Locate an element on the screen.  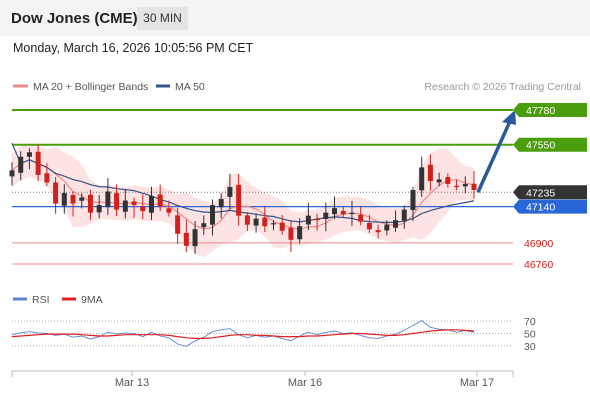
timestamp: Monday, March 16, 2026 10:05:56 PM CET is located at coordinates (133, 48).